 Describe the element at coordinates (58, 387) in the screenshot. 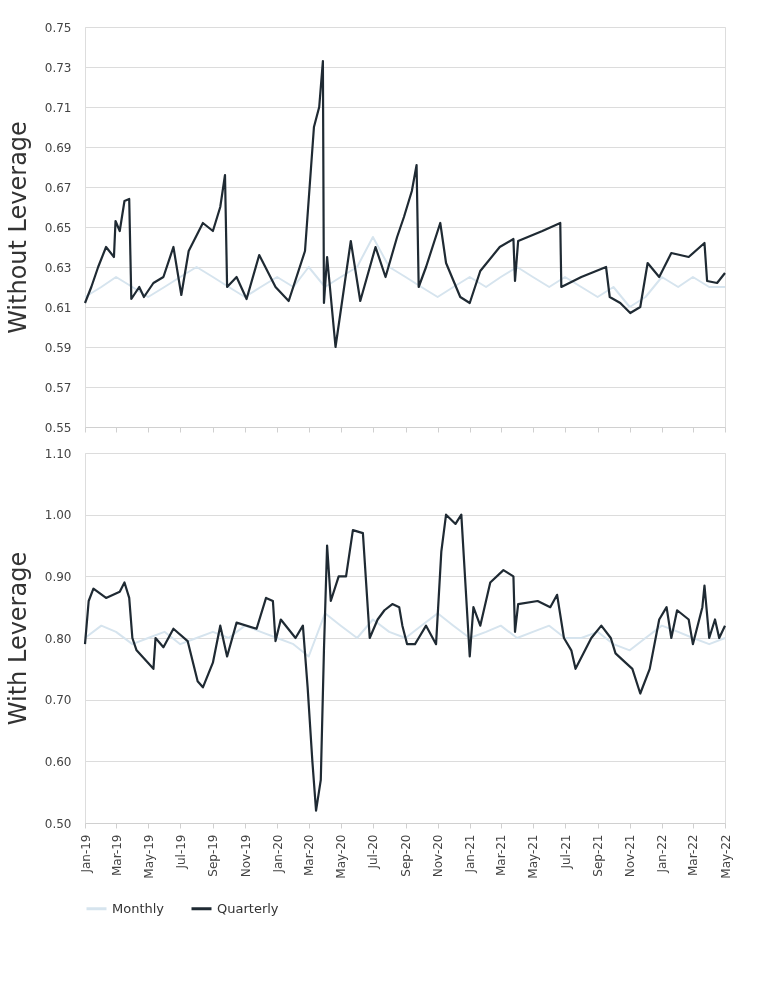

I see `y-tick-label: 0.57` at that location.